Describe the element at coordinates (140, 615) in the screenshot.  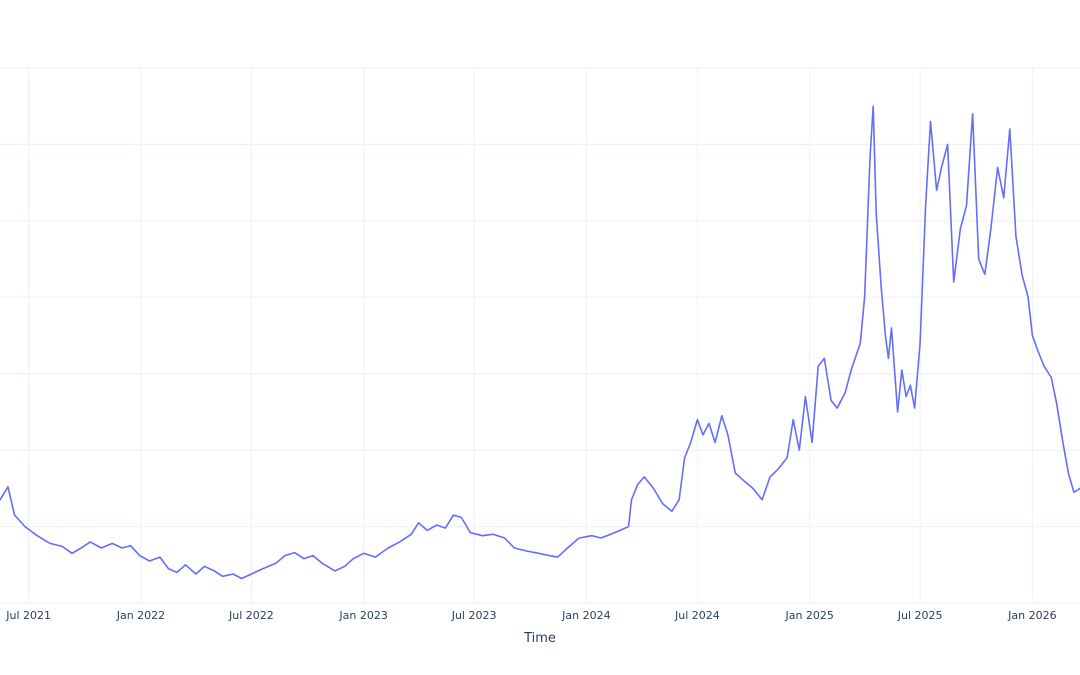
I see `x-tick-label: Jan 2022` at that location.